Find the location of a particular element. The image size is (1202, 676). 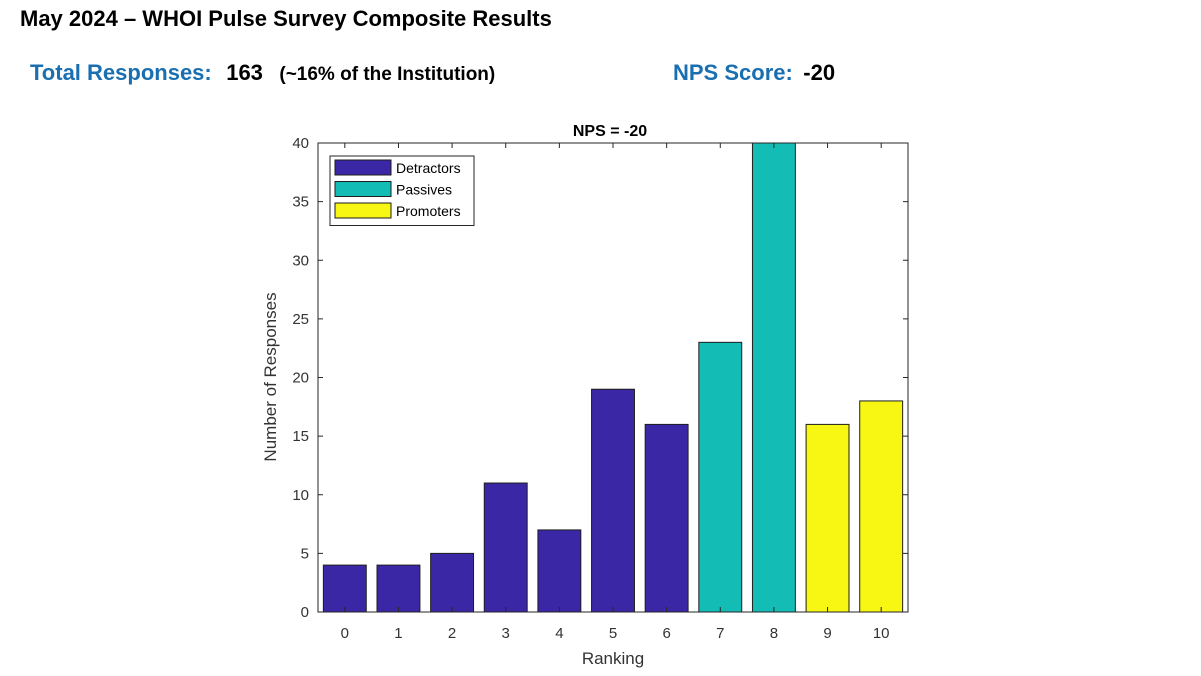

y-axis-label: Number of Responses is located at coordinates (270, 376).